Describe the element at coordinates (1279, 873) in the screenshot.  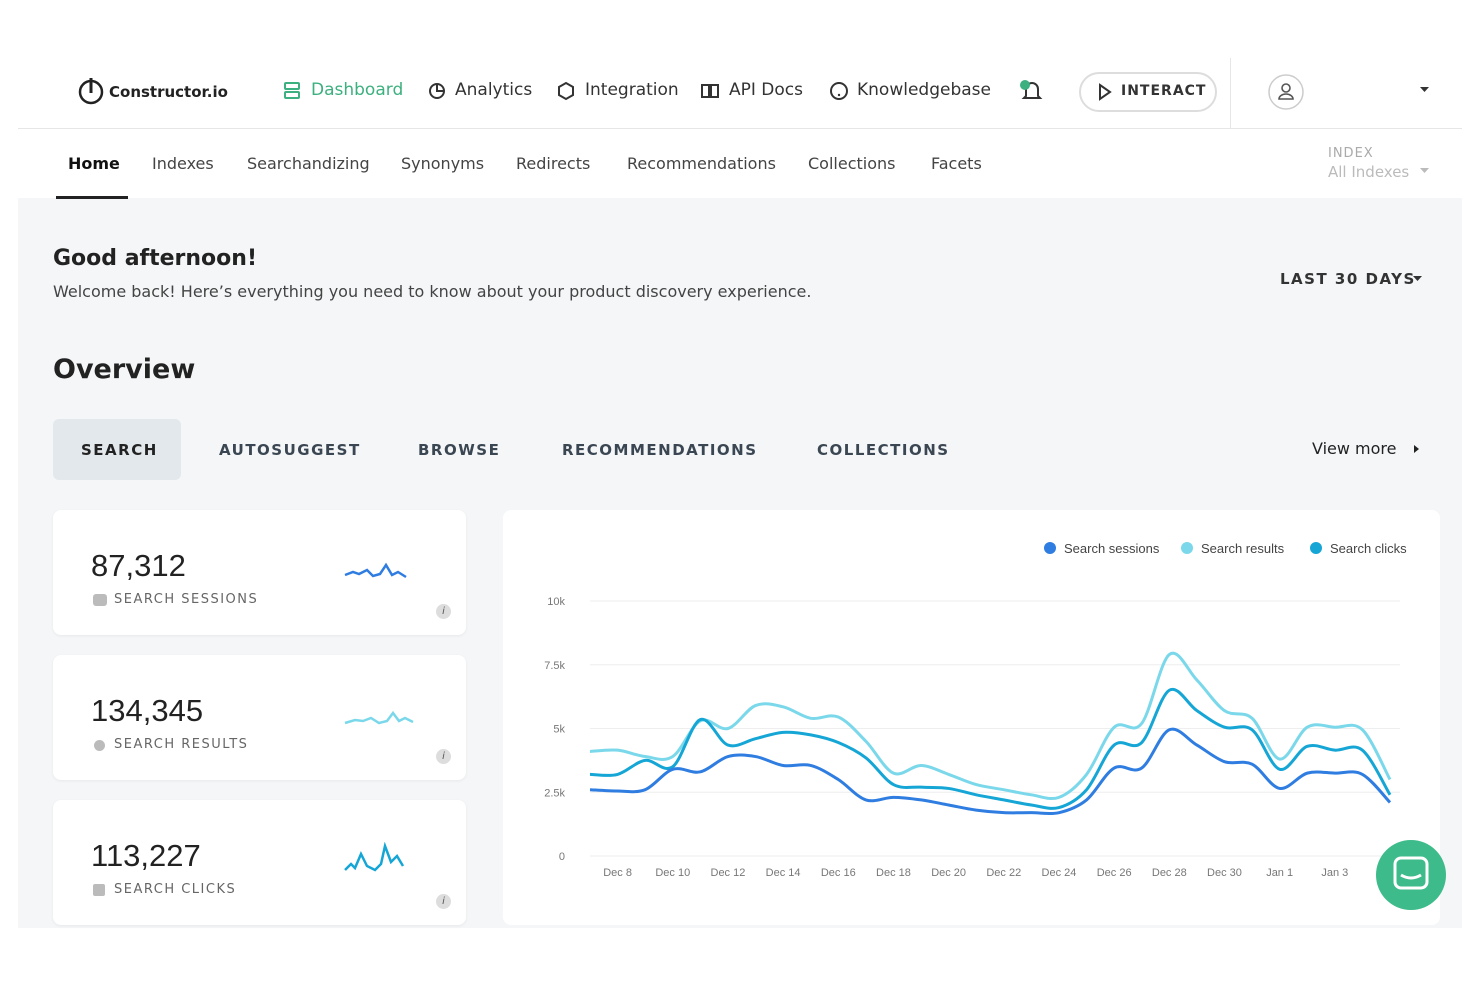
I see `x-tick-label: Jan 1` at that location.